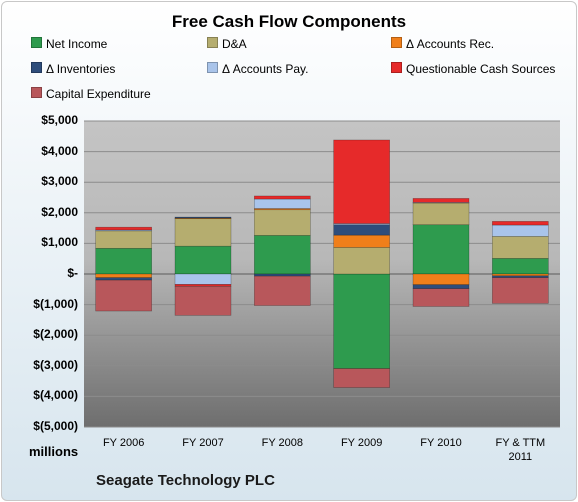 Image resolution: width=578 pixels, height=502 pixels. I want to click on legend-item: D&A, so click(227, 44).